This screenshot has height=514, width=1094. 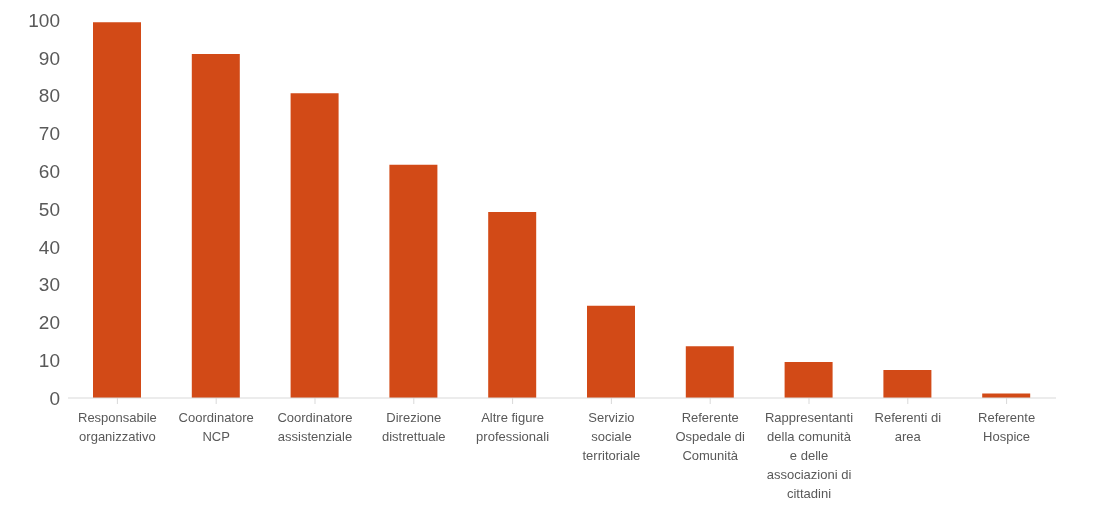 I want to click on x-tick-label: Referente Ospedale di Comunità, so click(x=710, y=436).